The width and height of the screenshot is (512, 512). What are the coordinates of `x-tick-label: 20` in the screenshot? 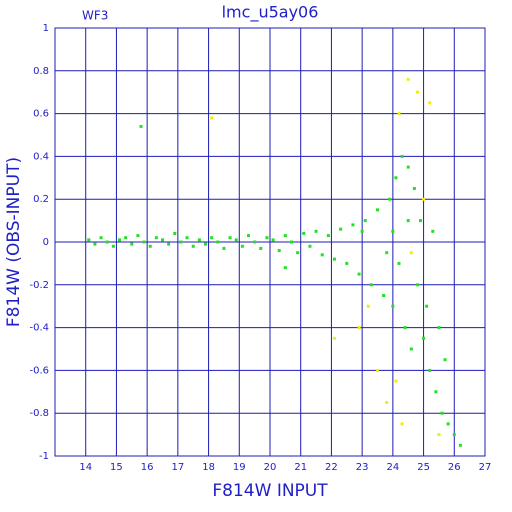 It's located at (270, 467).